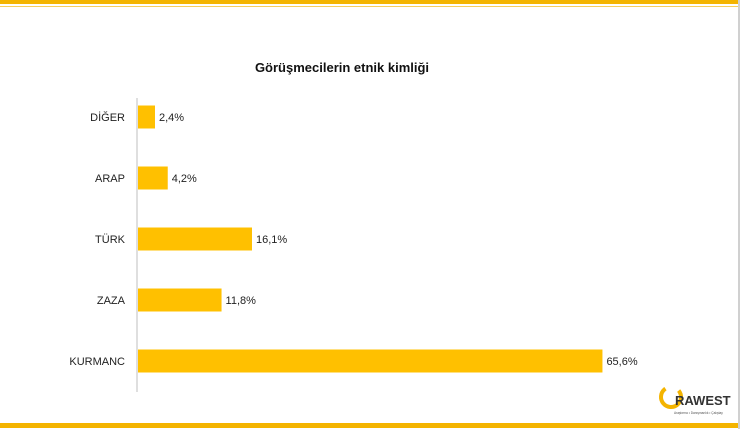 This screenshot has height=429, width=740. Describe the element at coordinates (110, 179) in the screenshot. I see `category-label-1: ARAP` at that location.